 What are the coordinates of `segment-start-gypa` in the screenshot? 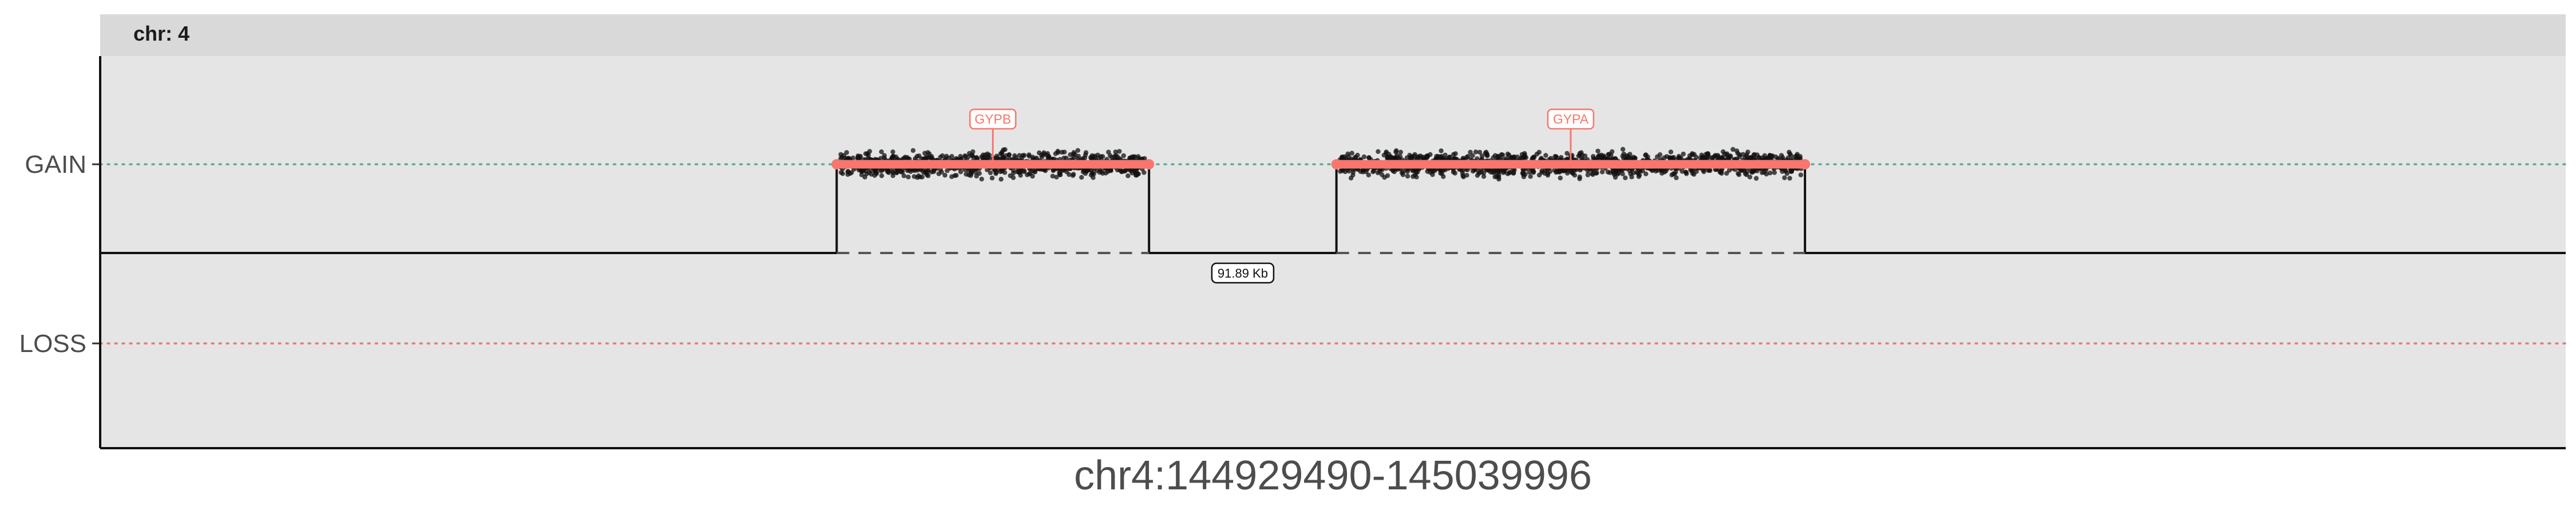 It's located at (1336, 164).